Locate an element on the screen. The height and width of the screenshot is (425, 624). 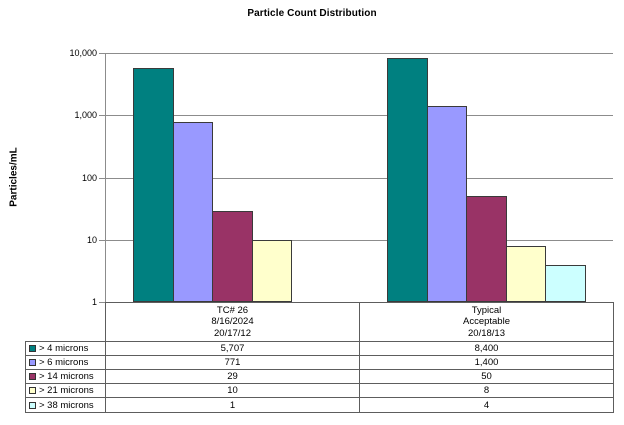
category-label-line: TC# 26 is located at coordinates (232, 310).